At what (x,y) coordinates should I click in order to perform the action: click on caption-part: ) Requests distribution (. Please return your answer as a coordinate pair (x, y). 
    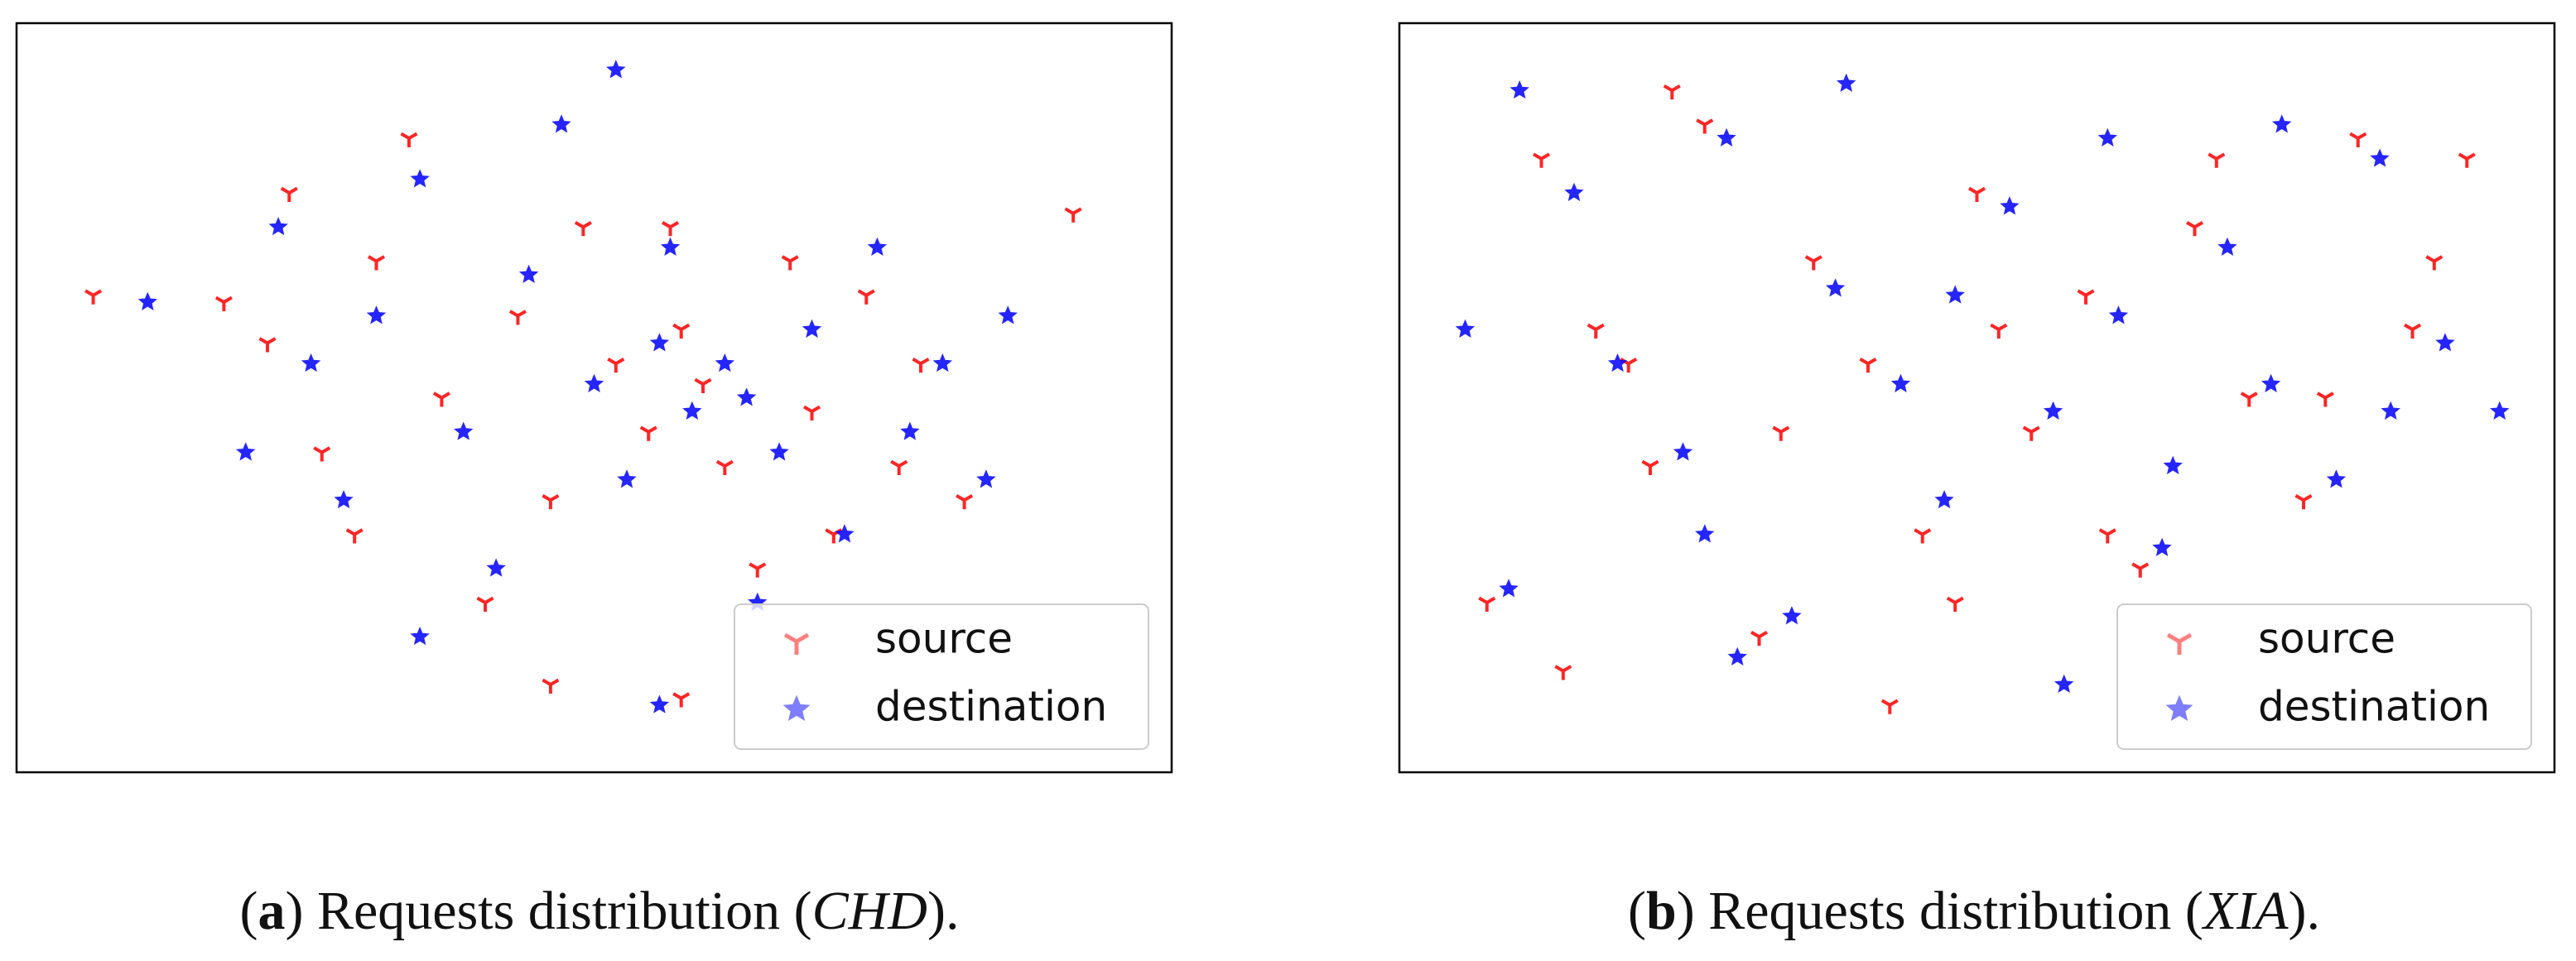
    Looking at the image, I should click on (1940, 911).